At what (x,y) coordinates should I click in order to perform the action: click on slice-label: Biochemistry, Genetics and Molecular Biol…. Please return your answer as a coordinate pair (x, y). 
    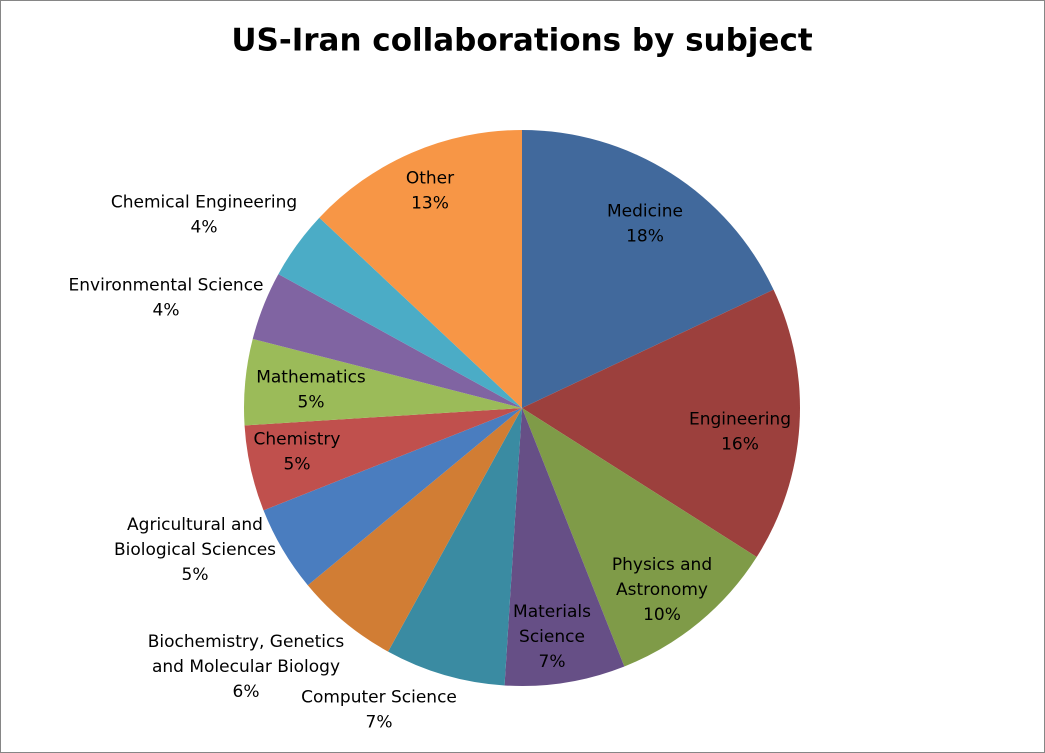
    Looking at the image, I should click on (246, 654).